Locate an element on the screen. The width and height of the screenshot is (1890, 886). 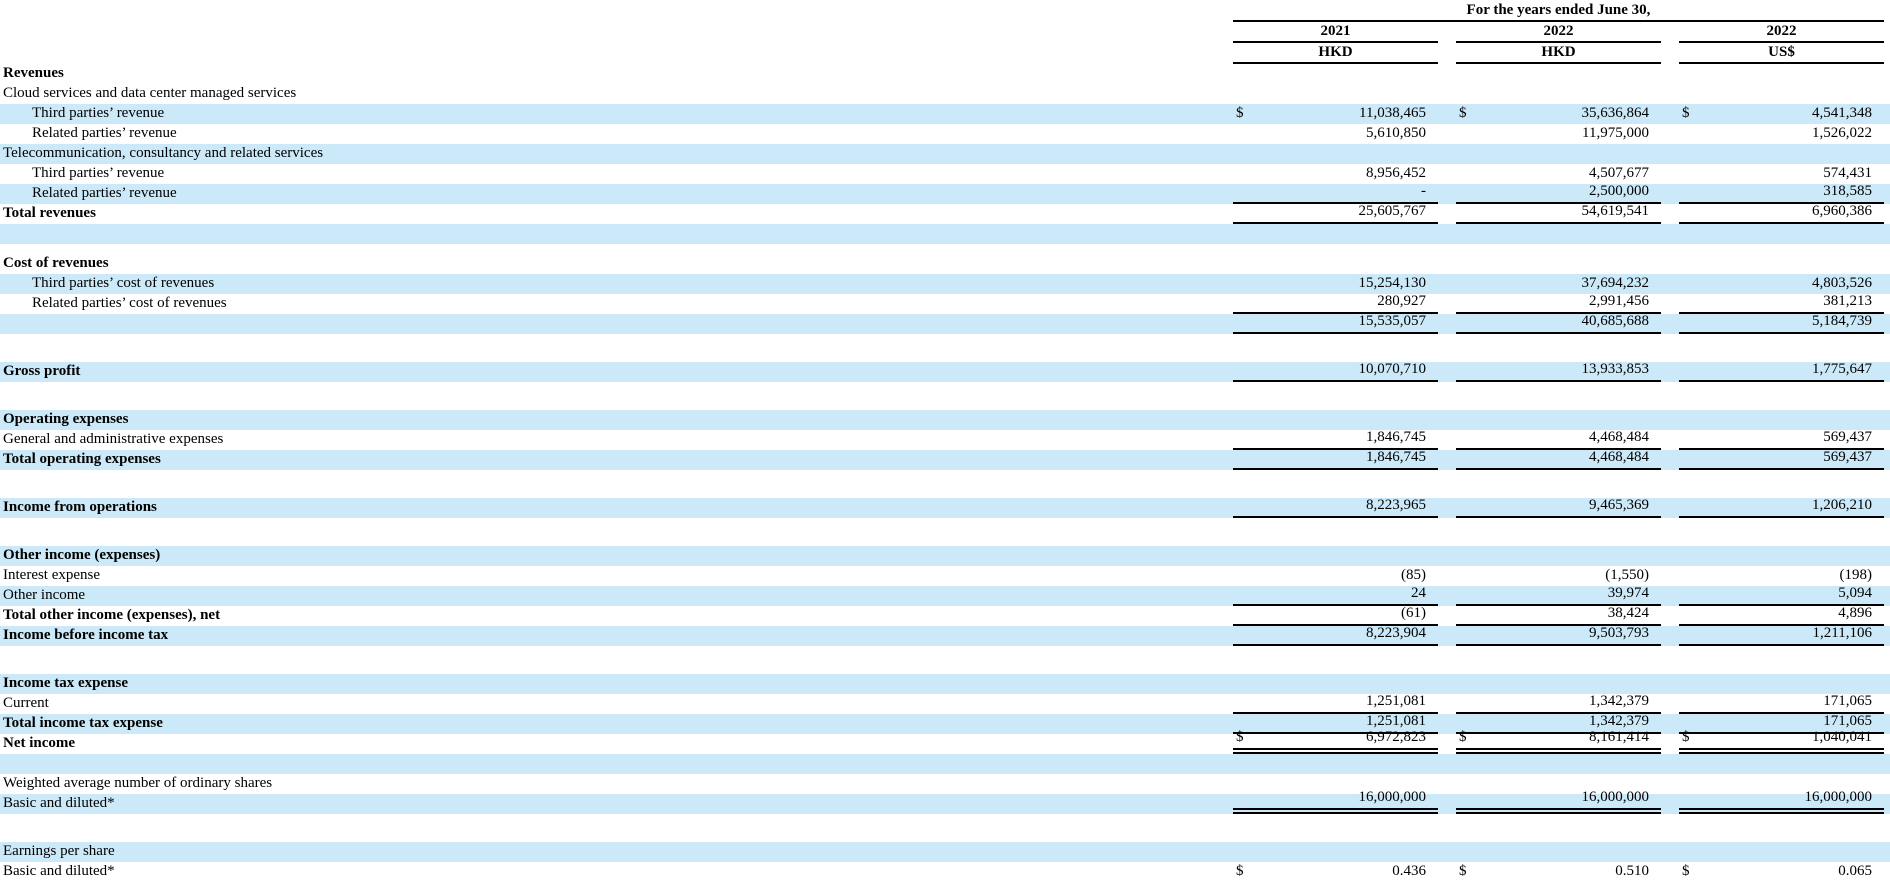
value-cell: 5,610,850 is located at coordinates (1335, 134).